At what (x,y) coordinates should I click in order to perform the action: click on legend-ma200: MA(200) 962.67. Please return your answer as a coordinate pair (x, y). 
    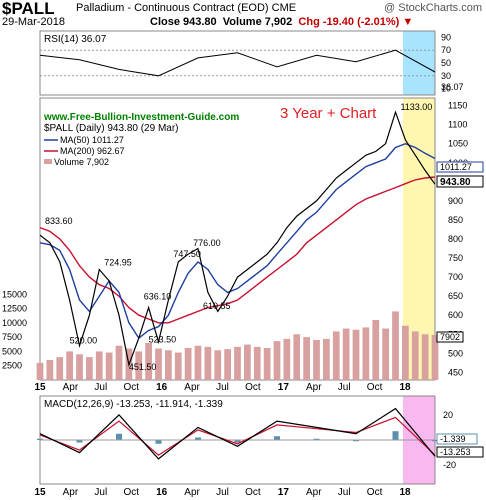
    Looking at the image, I should click on (92, 151).